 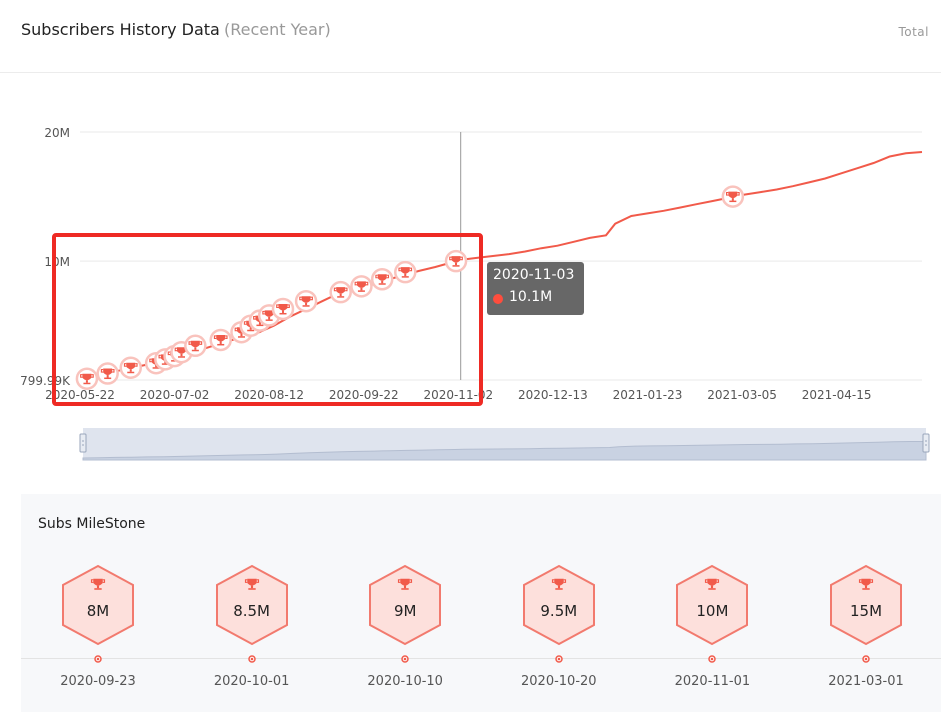 I want to click on x-tick-label: 2020-12-13, so click(x=553, y=395).